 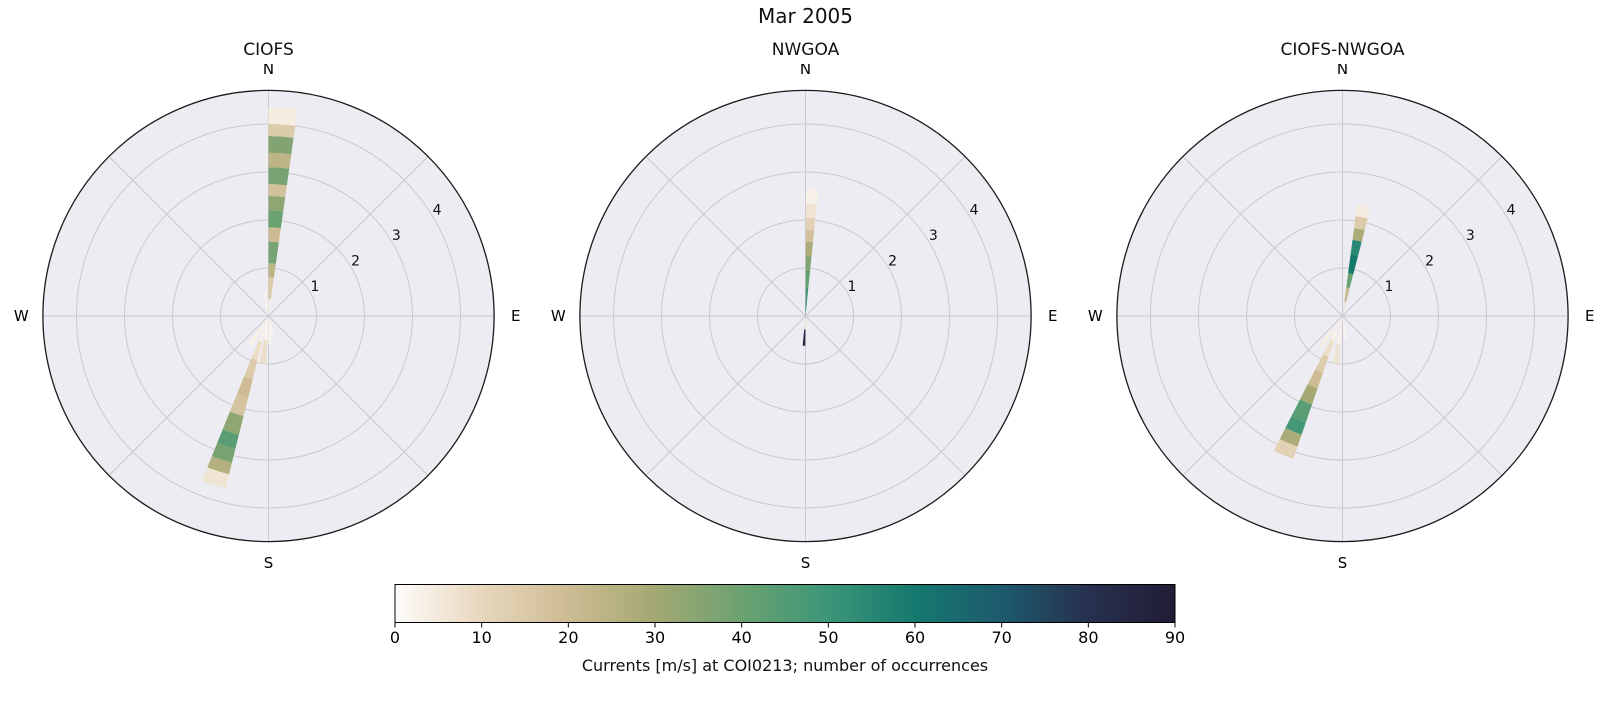 I want to click on svg-text: 0, so click(x=395, y=637).